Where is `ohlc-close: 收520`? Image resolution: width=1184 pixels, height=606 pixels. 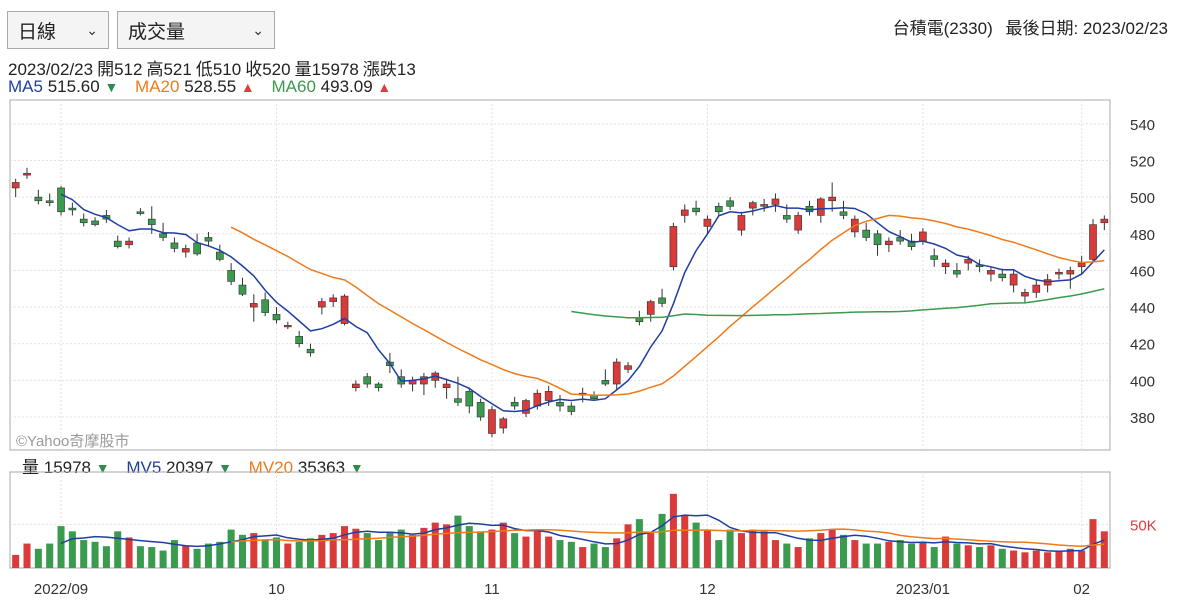 ohlc-close: 收520 is located at coordinates (268, 69).